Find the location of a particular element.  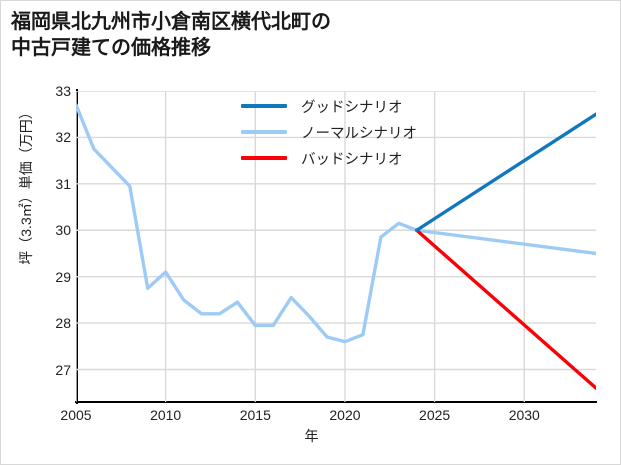

legend-item: グッドシナリオ is located at coordinates (346, 106).